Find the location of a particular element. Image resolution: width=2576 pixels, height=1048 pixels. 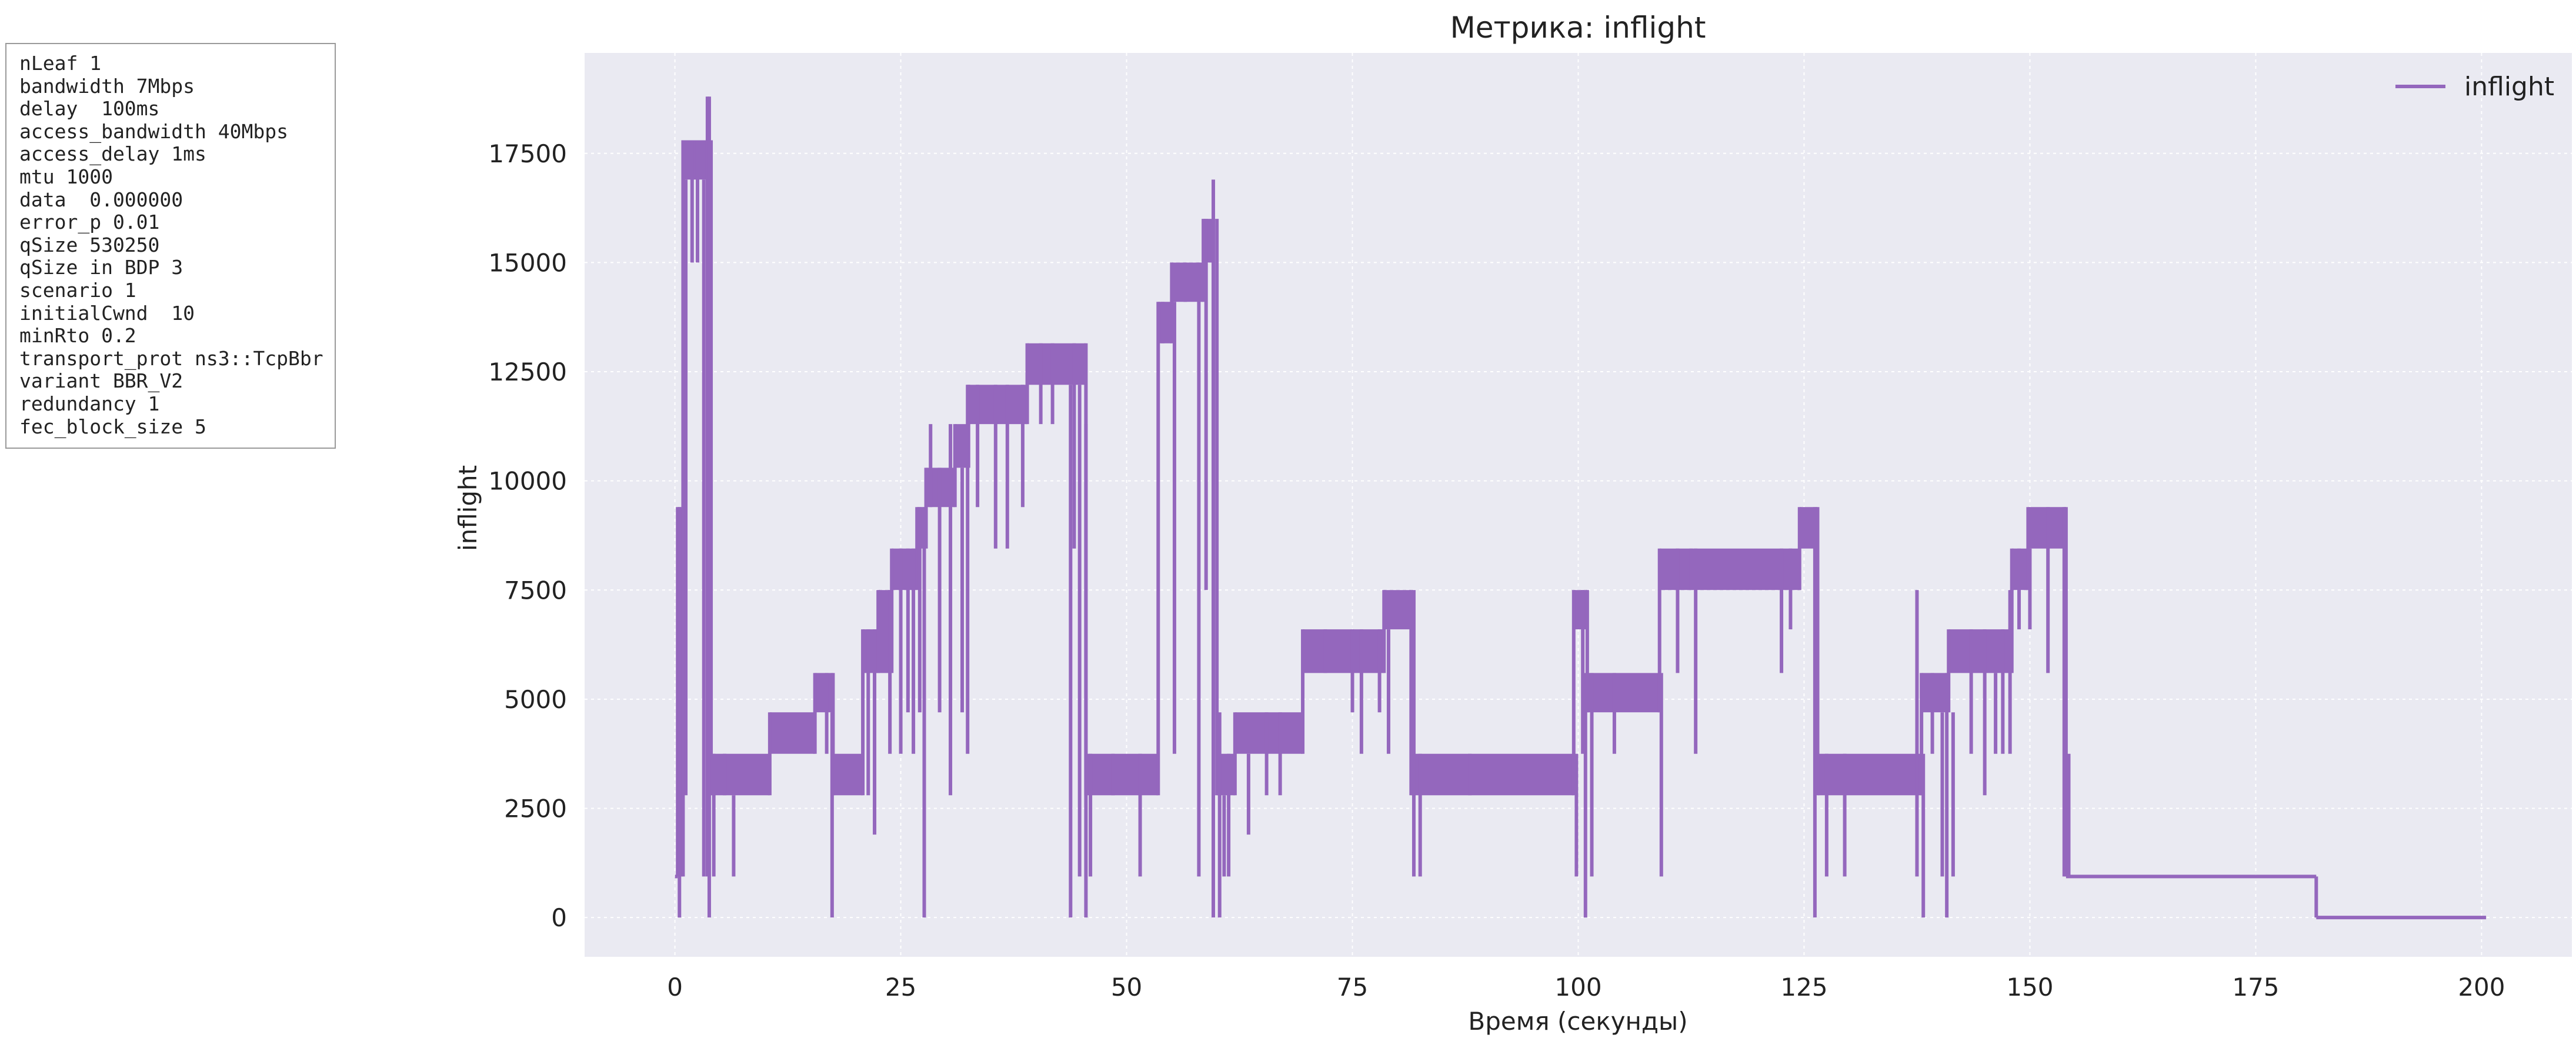

x-tick-label: 25 is located at coordinates (900, 987).